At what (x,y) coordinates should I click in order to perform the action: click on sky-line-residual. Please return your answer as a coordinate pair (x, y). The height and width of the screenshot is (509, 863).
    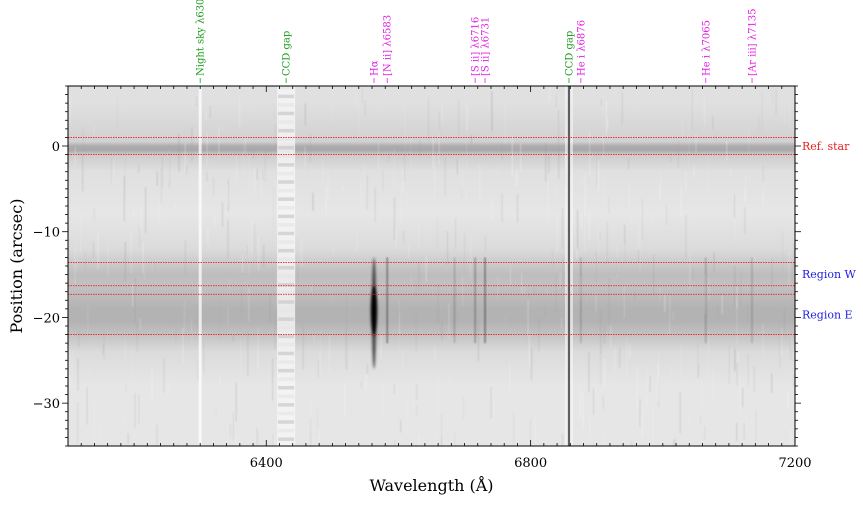
    Looking at the image, I should click on (200, 266).